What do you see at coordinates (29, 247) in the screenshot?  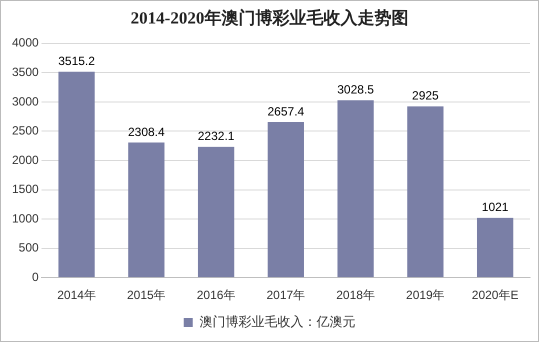 I see `y-tick-label: 500` at bounding box center [29, 247].